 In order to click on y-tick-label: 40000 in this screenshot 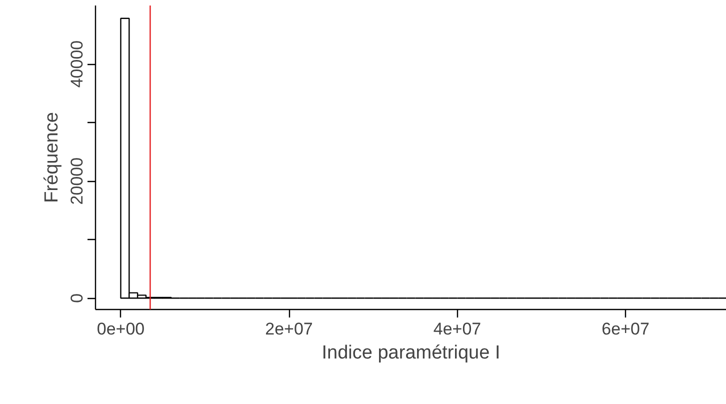, I will do `click(77, 64)`.